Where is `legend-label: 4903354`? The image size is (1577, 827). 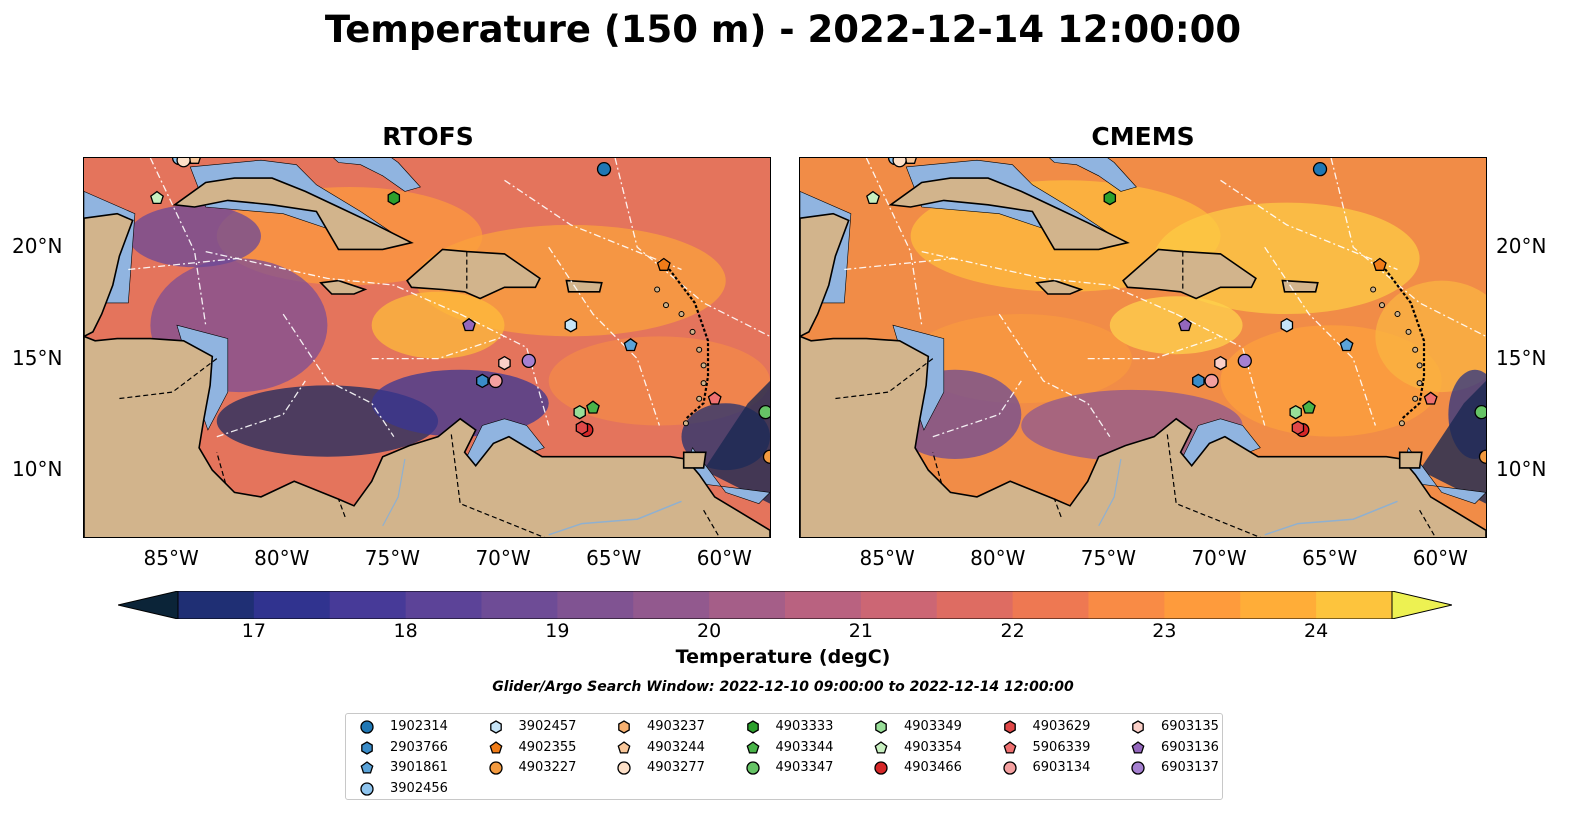 legend-label: 4903354 is located at coordinates (933, 747).